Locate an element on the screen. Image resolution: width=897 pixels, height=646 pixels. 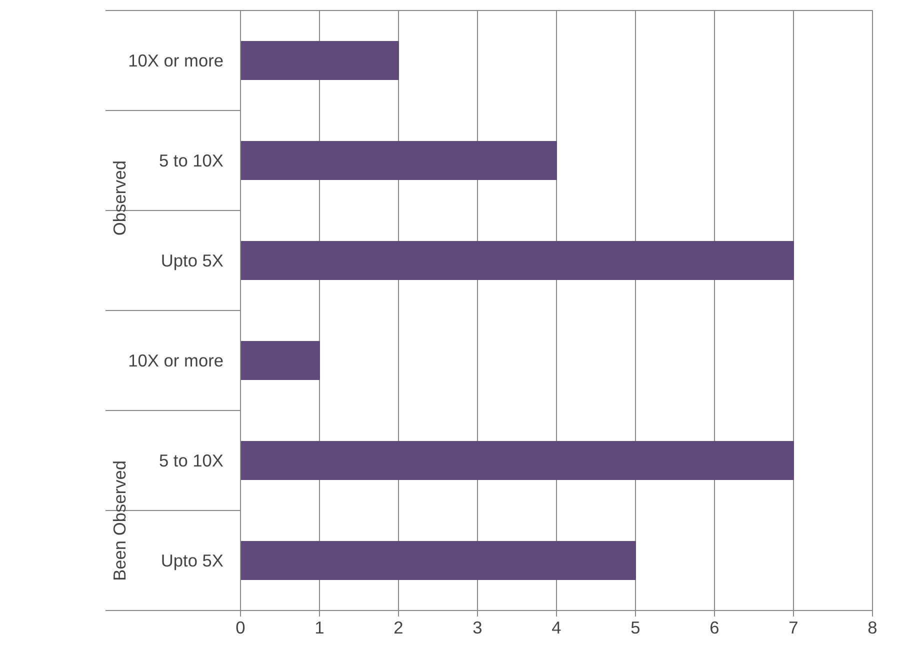
x-tick-label: 1 is located at coordinates (319, 628).